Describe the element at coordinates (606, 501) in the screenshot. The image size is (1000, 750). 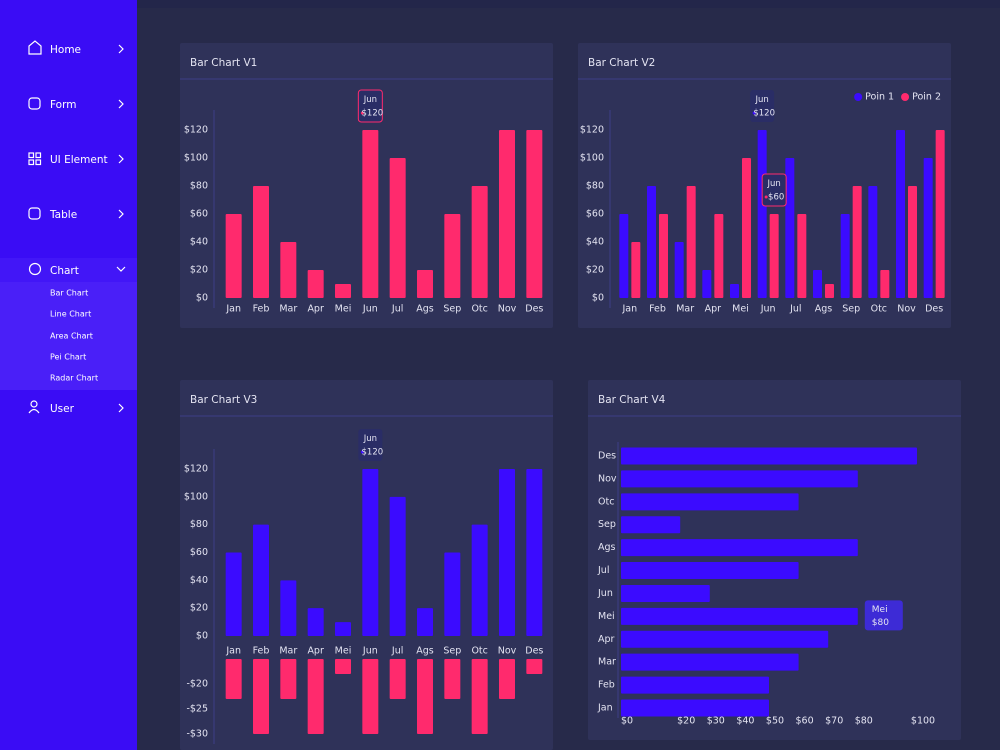
I see `y-tick-label: Otc` at that location.